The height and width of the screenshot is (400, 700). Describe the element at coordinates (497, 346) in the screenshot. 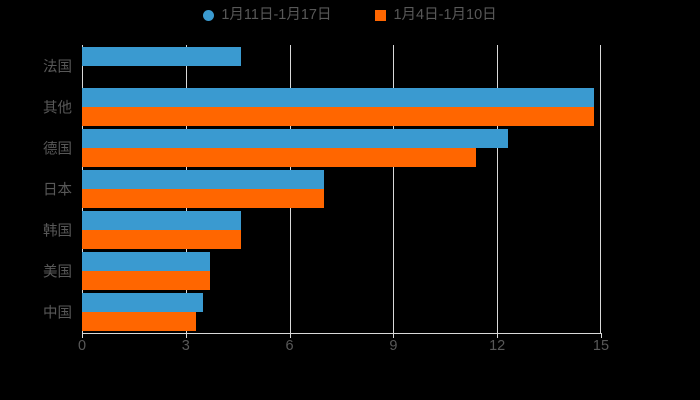

I see `x-tick-label: 12` at that location.